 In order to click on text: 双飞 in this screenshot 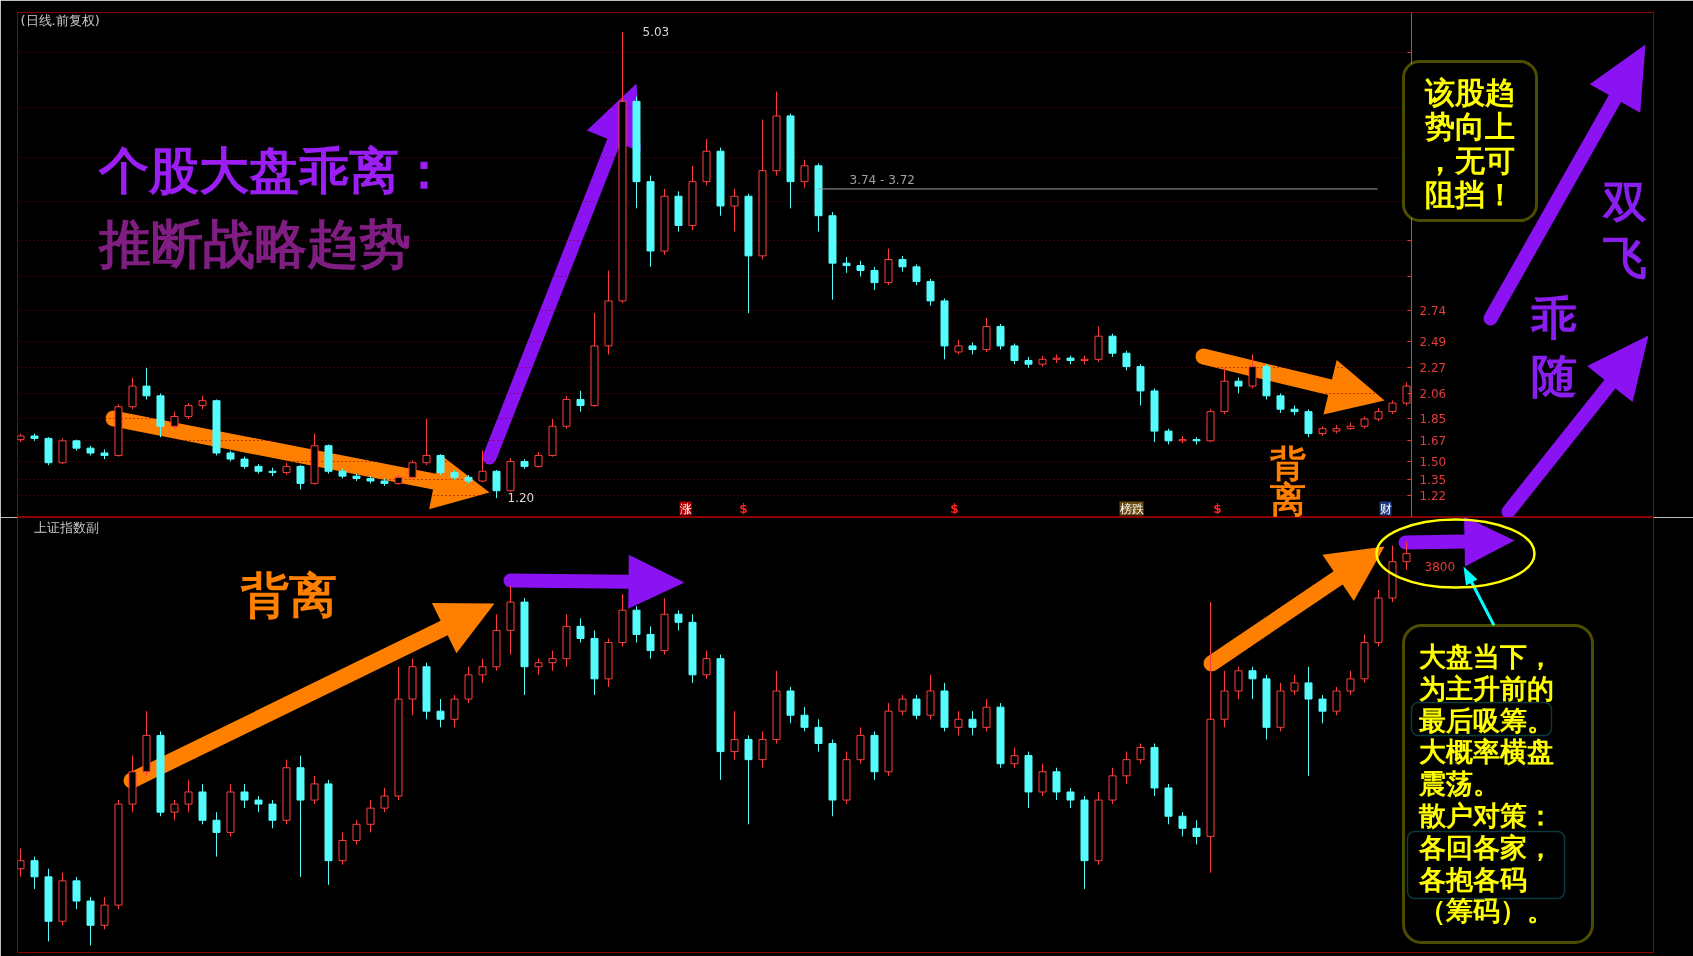, I will do `click(1624, 229)`.